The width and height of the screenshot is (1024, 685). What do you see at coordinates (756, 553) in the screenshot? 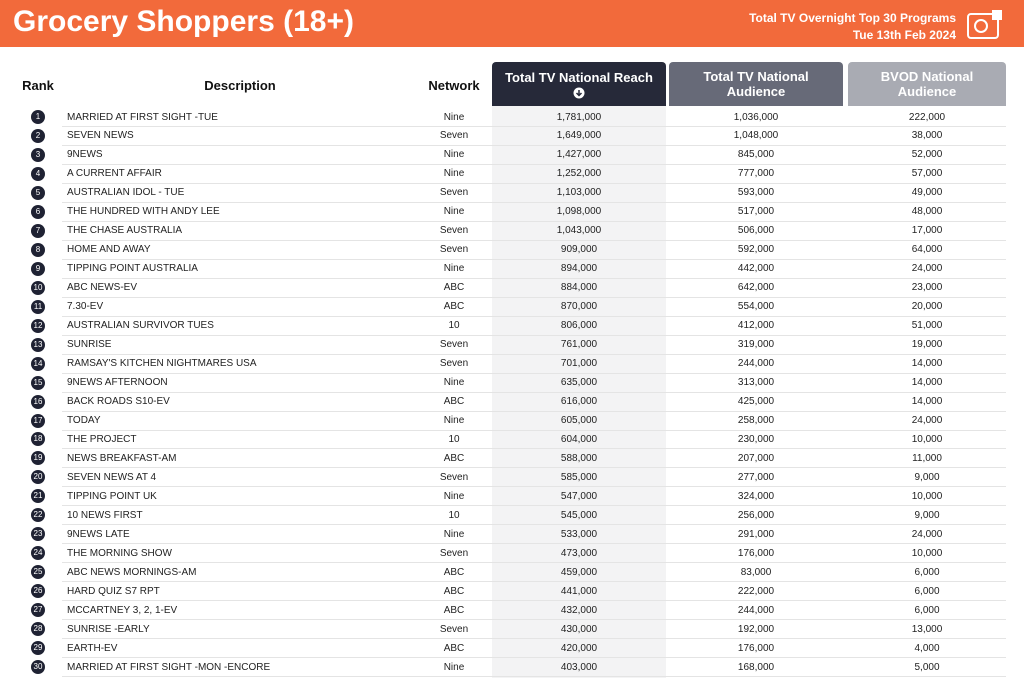
I see `table-cell: 176,000` at bounding box center [756, 553].